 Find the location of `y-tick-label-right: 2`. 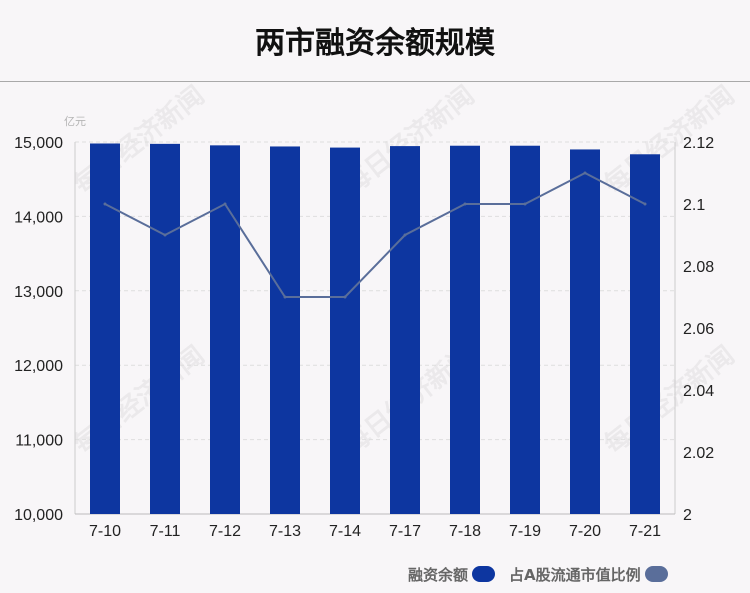

y-tick-label-right: 2 is located at coordinates (687, 515).